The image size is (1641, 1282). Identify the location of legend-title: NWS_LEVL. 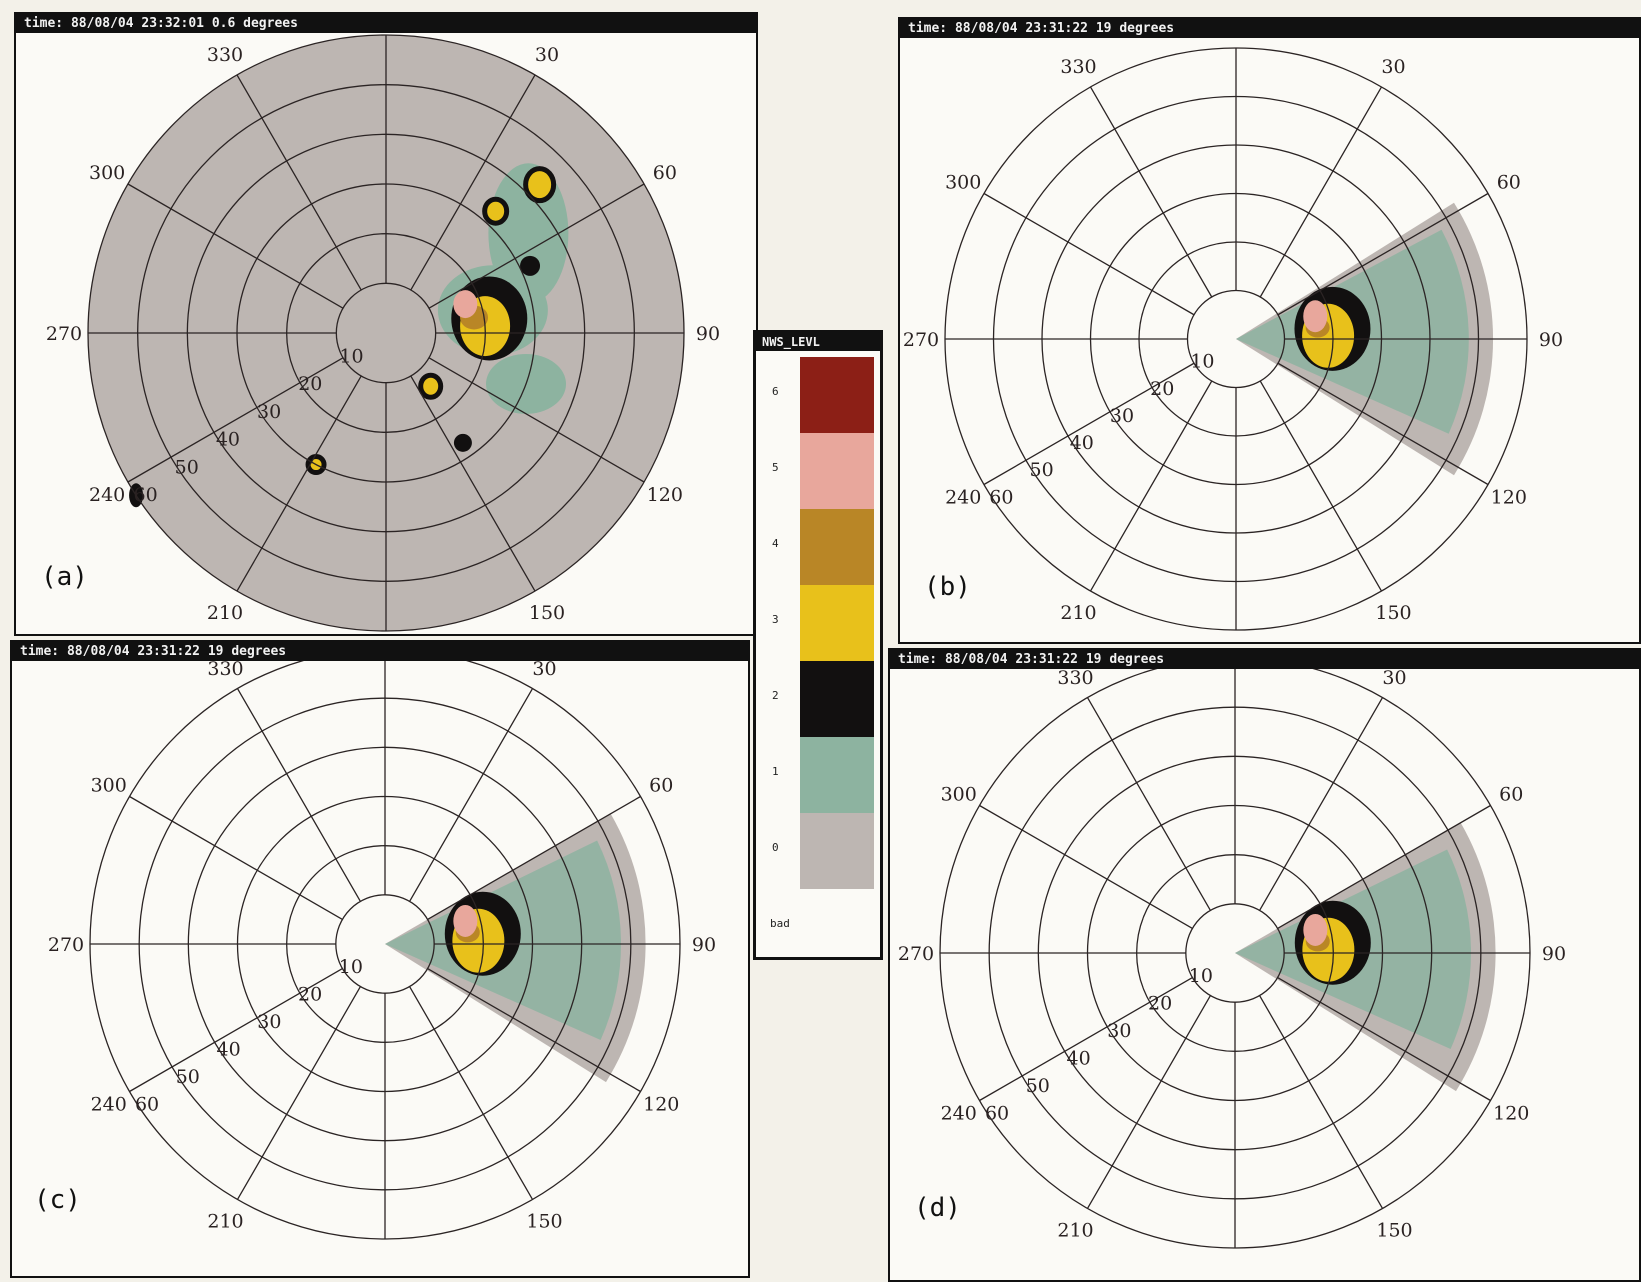
(818, 342).